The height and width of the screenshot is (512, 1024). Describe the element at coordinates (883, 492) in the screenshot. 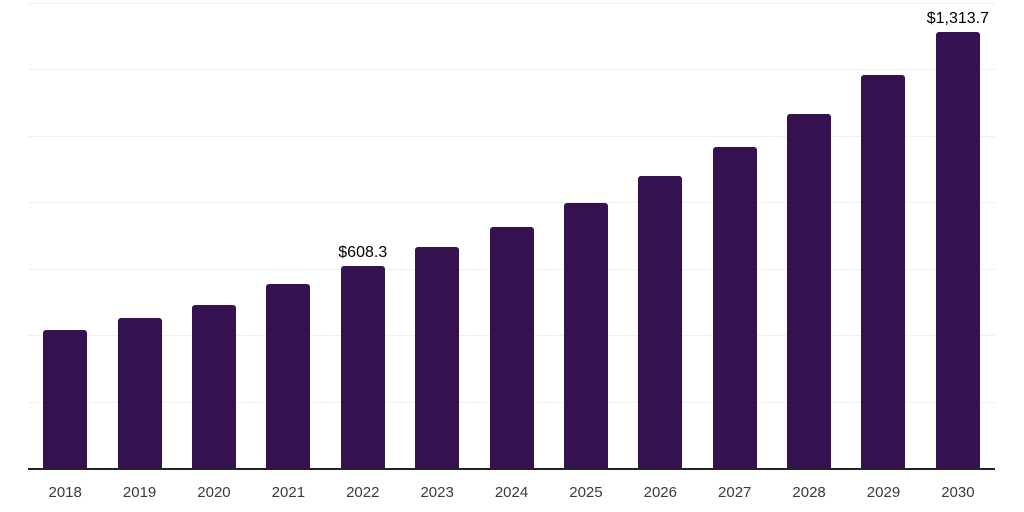

I see `x-tick-label-2029: 2029` at that location.